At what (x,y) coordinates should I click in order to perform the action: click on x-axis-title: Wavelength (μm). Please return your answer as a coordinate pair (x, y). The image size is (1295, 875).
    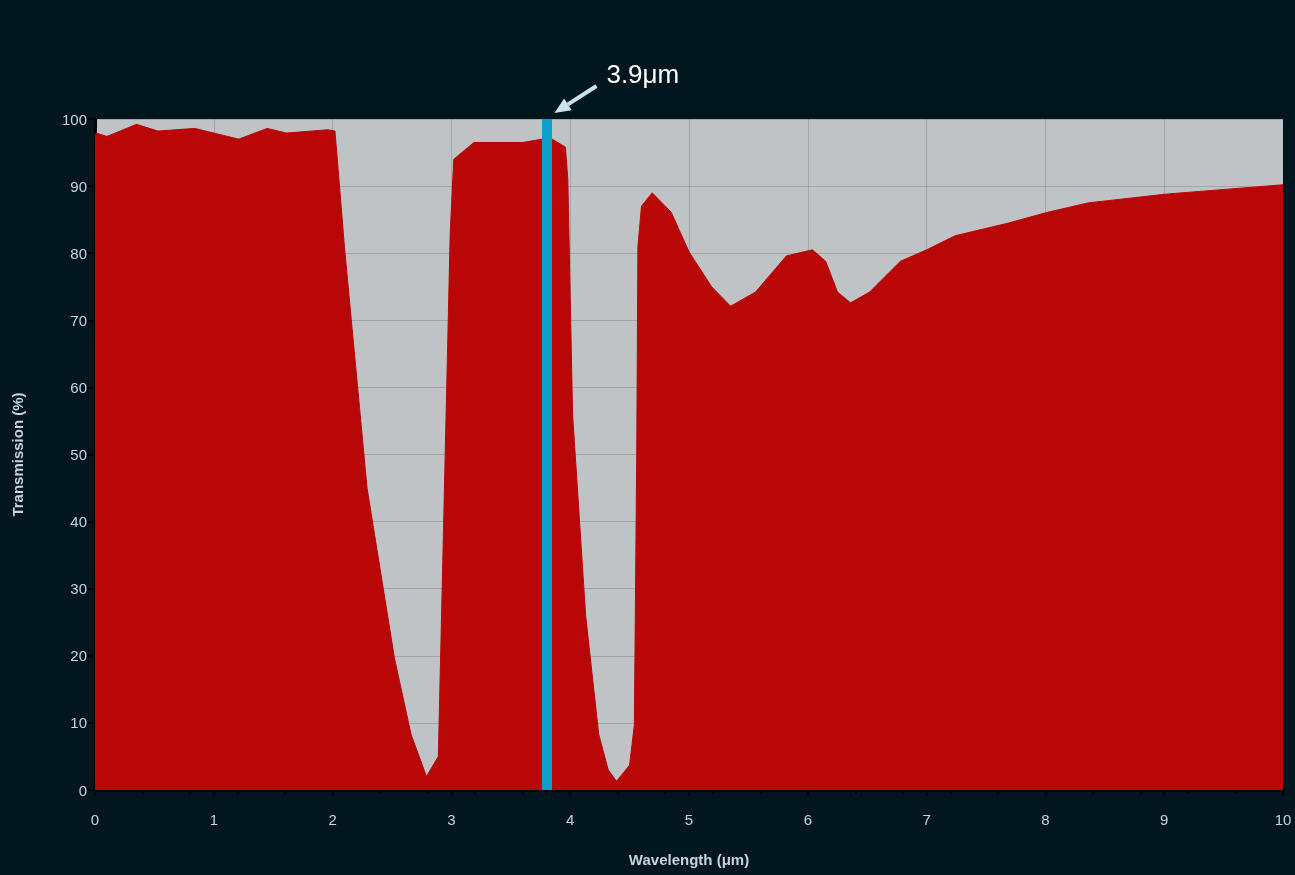
    Looking at the image, I should click on (689, 859).